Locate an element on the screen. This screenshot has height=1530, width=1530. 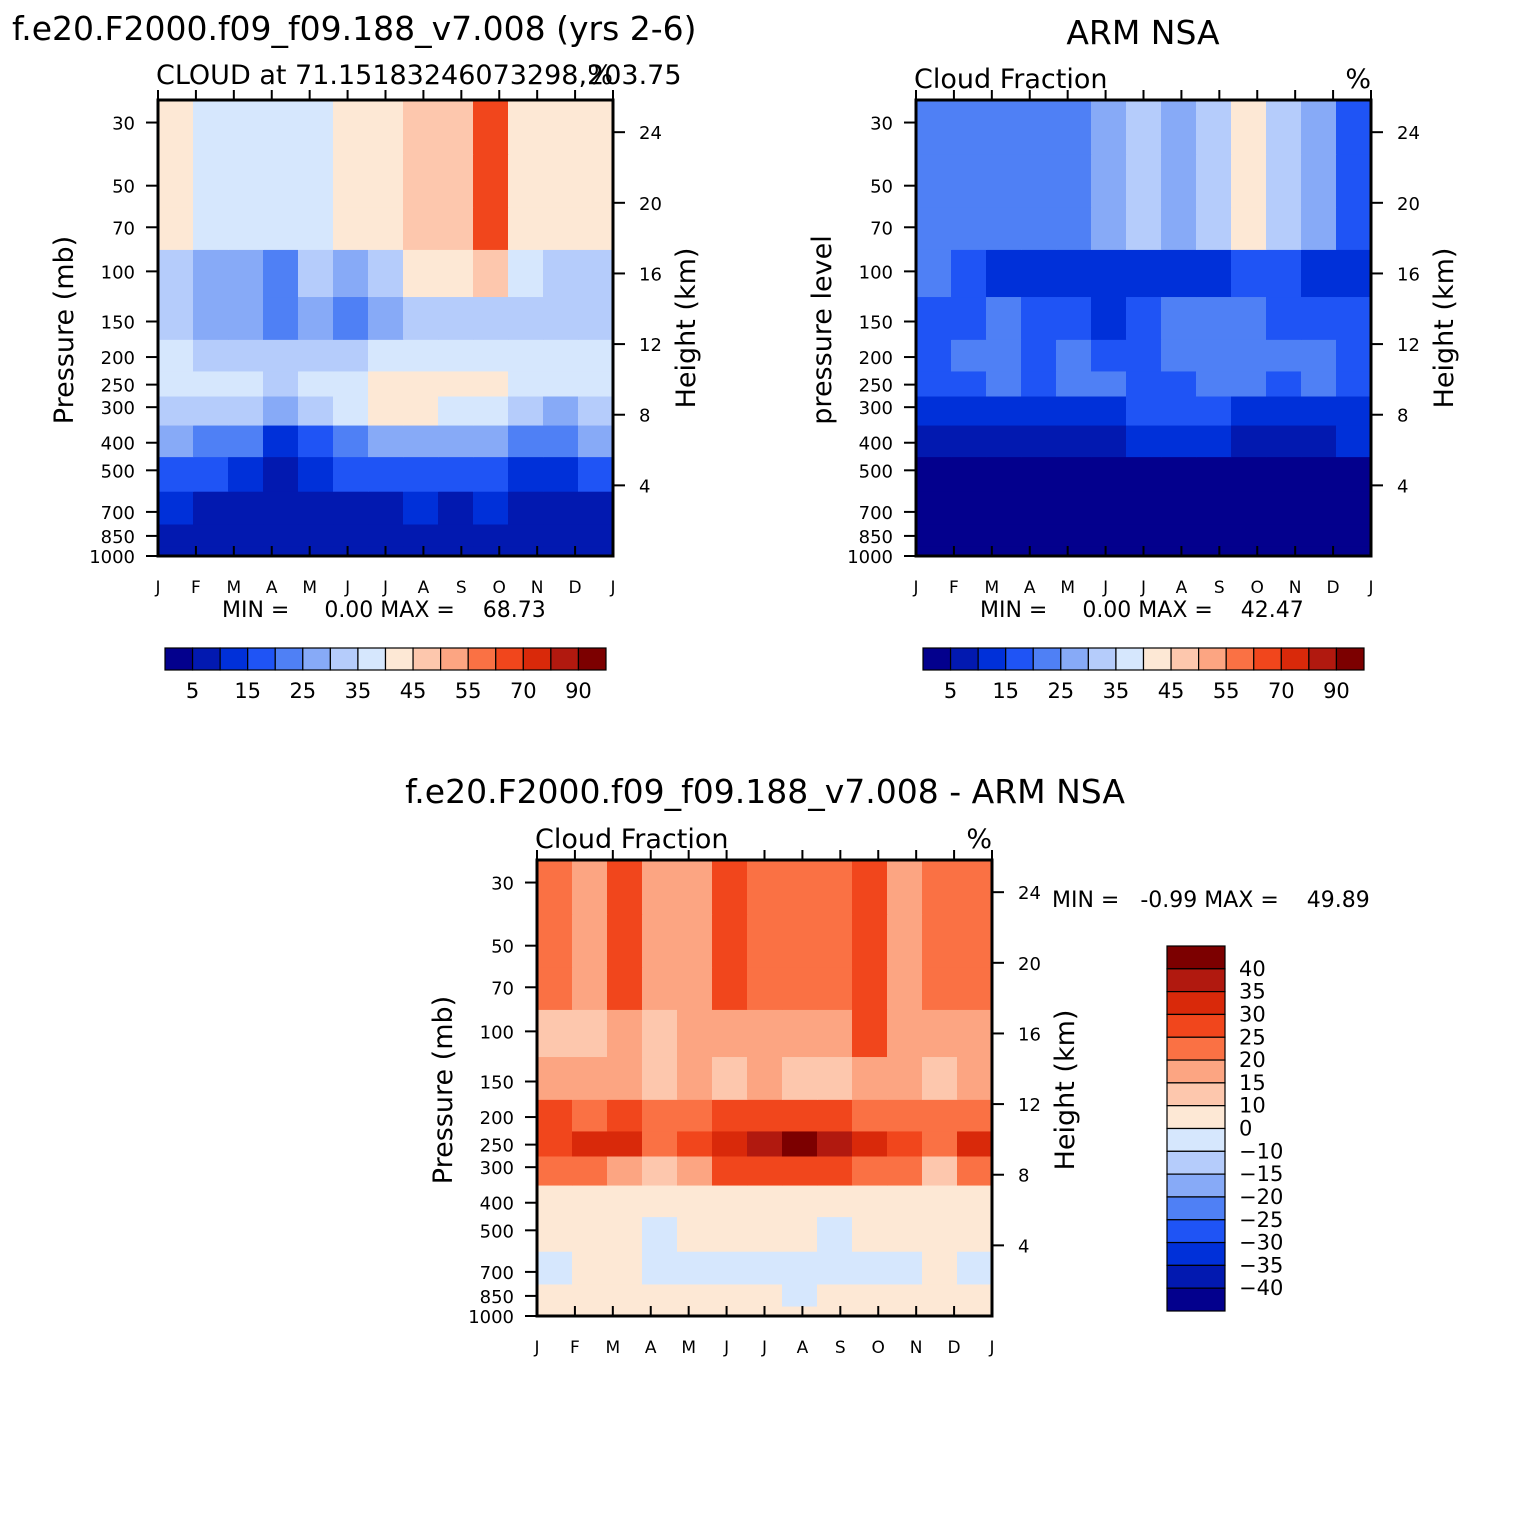
y-tick-label: 250 is located at coordinates (497, 1146).